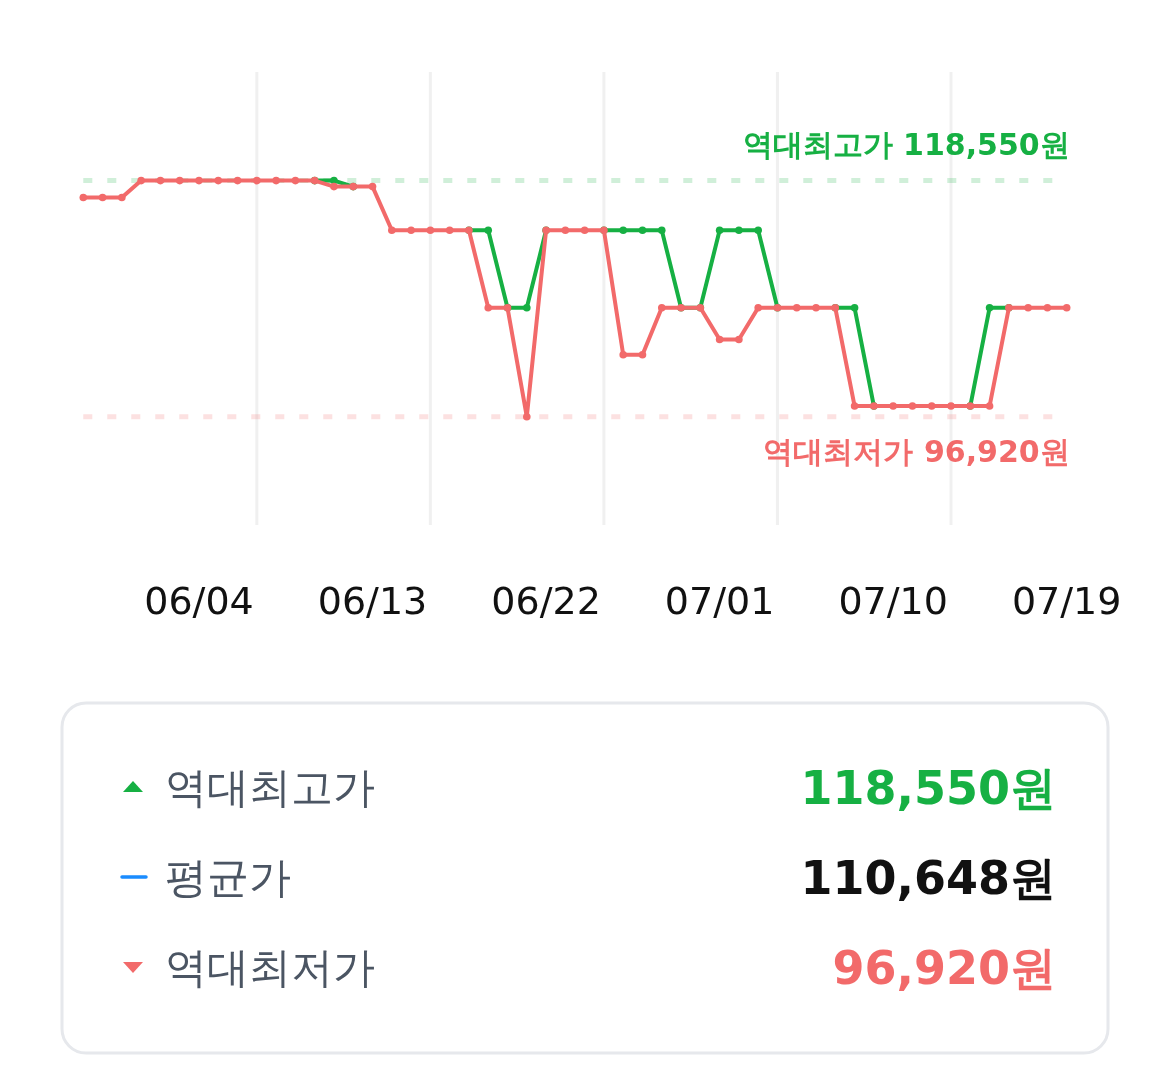 Image resolution: width=1170 pixels, height=1069 pixels. What do you see at coordinates (270, 787) in the screenshot?
I see `text: 역대최고가` at bounding box center [270, 787].